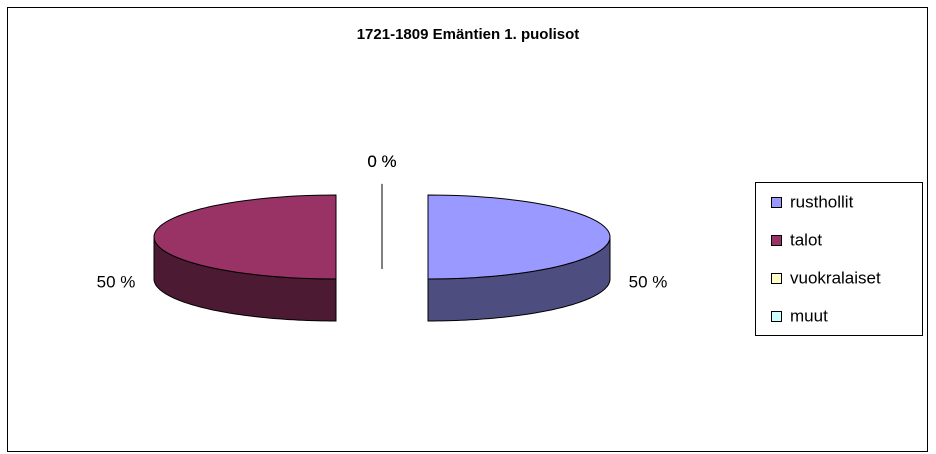 The width and height of the screenshot is (936, 454). Describe the element at coordinates (835, 277) in the screenshot. I see `legend-label: vuokralaiset` at that location.